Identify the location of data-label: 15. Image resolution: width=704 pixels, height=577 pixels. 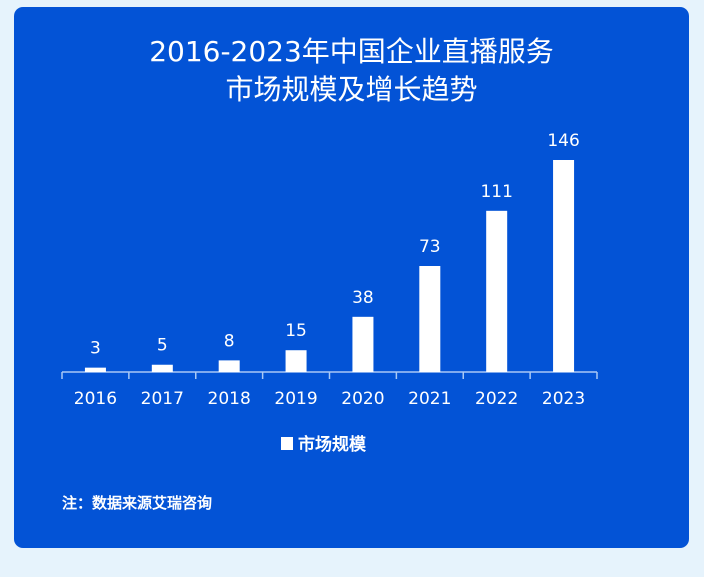
(296, 331).